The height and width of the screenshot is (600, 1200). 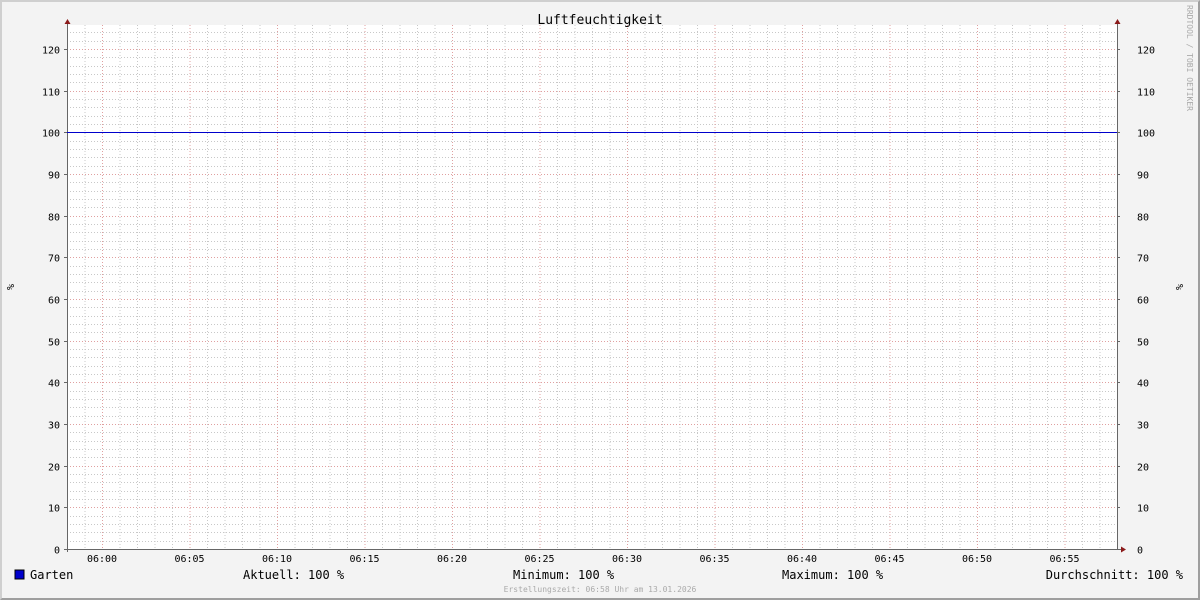 What do you see at coordinates (54, 343) in the screenshot?
I see `y-tick-label: 50` at bounding box center [54, 343].